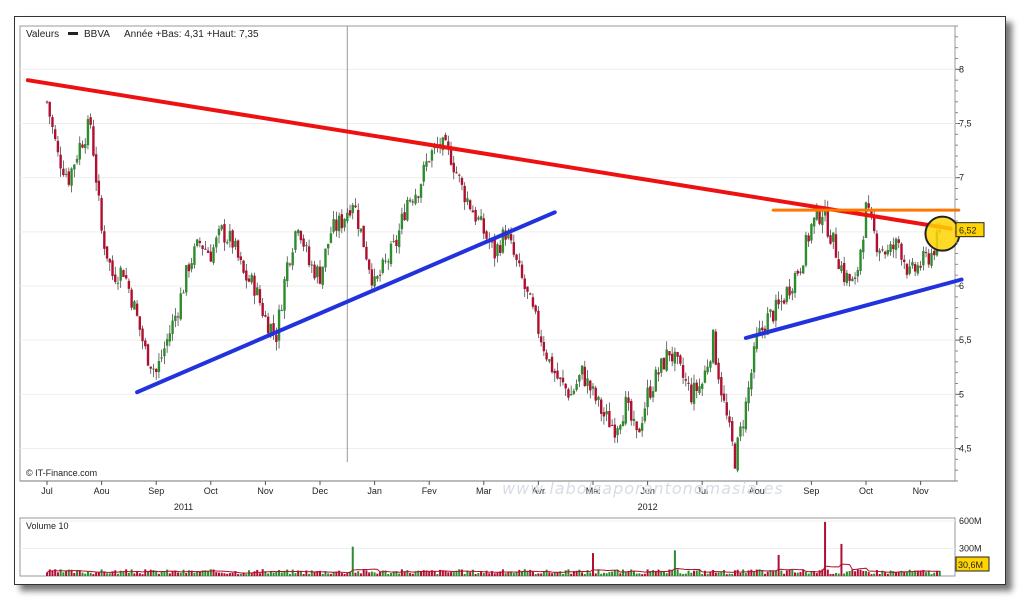 The image size is (1020, 600). I want to click on y-tick-label: 5,5, so click(965, 340).